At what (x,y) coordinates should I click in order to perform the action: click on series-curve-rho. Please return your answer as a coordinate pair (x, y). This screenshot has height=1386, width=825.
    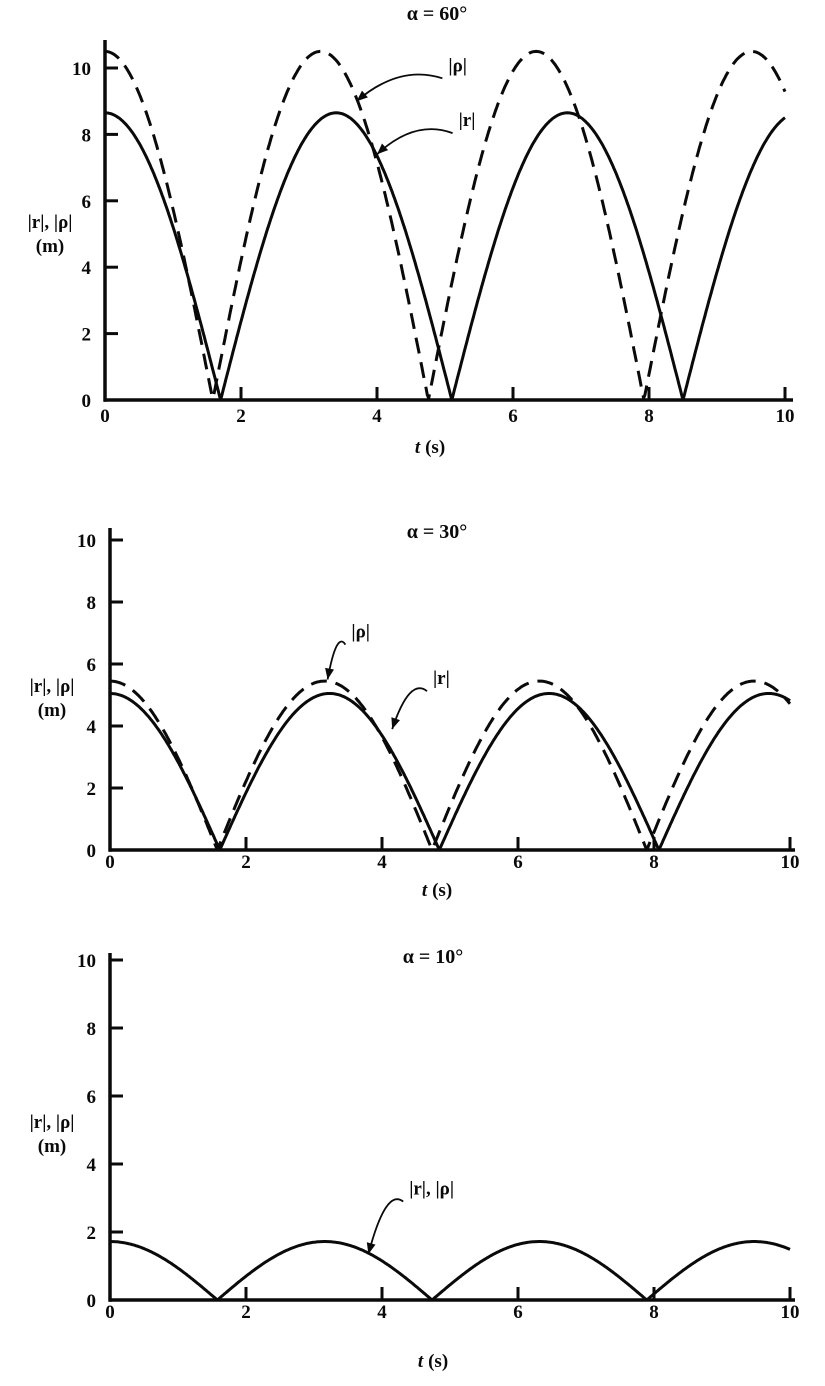
    Looking at the image, I should click on (450, 765).